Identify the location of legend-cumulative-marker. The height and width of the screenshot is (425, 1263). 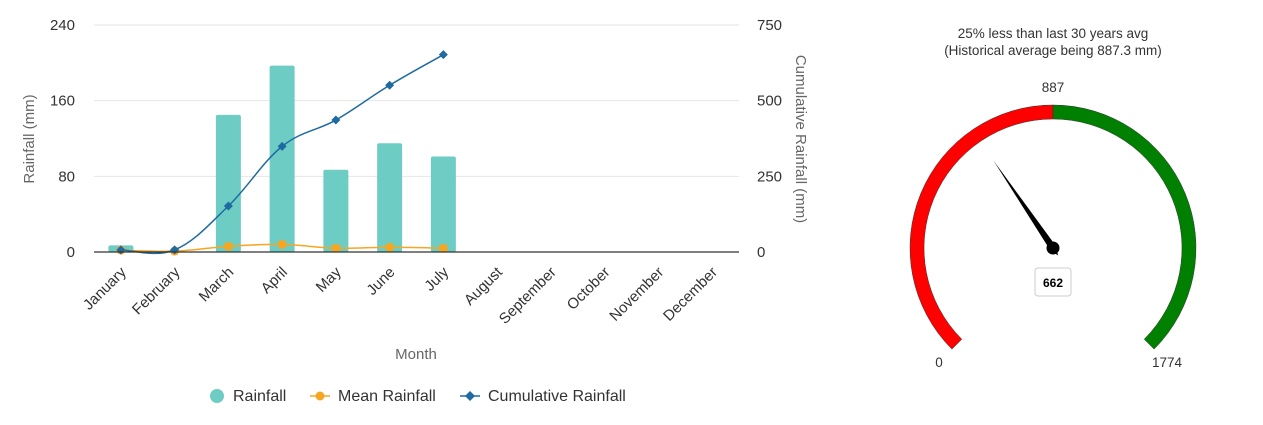
(470, 396).